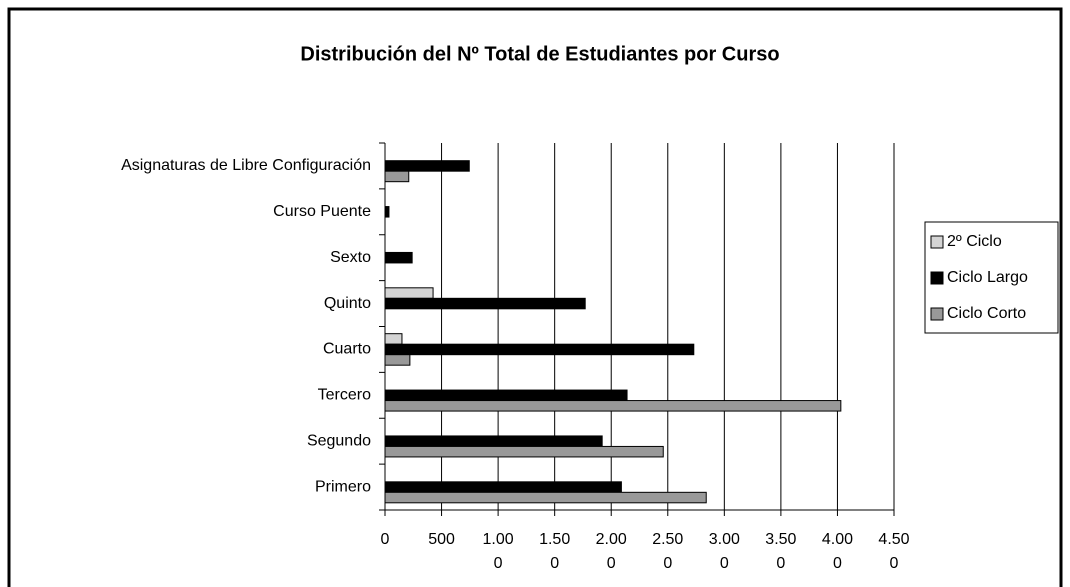 The image size is (1070, 587). I want to click on x-tick-label: 3.000, so click(724, 551).